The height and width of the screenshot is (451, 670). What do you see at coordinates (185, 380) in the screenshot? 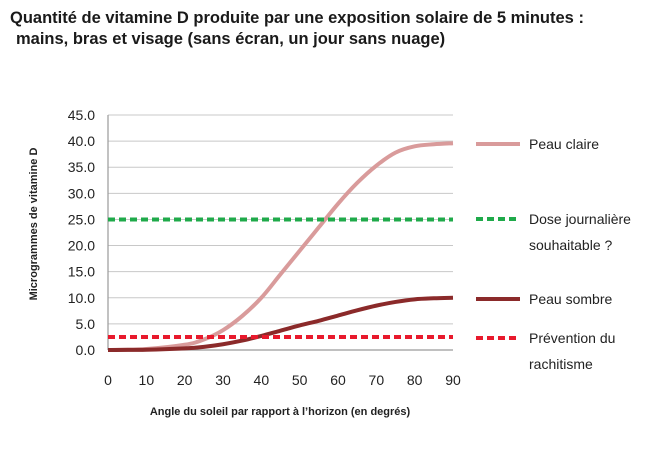
I see `x-tick-label: 20` at bounding box center [185, 380].